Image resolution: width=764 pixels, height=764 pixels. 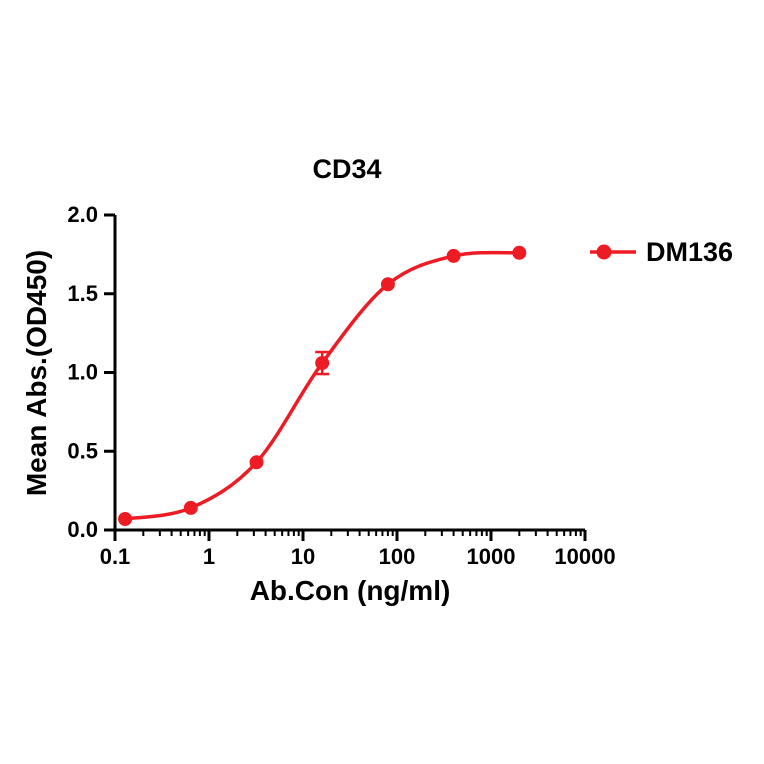 I want to click on chart-title: CD34, so click(x=346, y=169).